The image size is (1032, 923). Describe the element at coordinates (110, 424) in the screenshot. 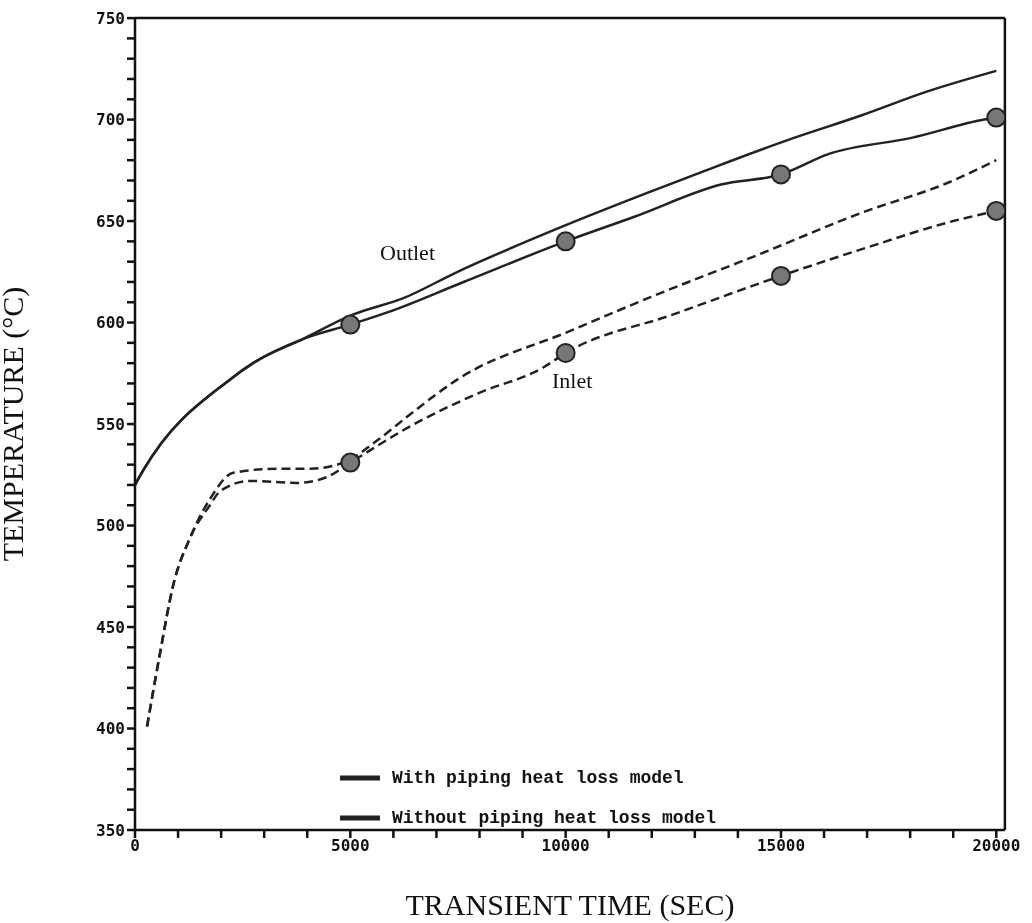

I see `y-tick-label: 550` at that location.